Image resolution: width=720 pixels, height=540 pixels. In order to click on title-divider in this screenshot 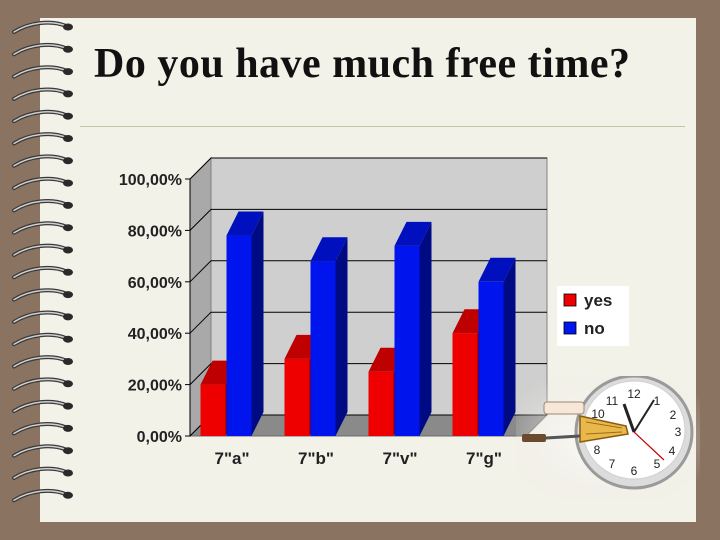, I will do `click(382, 126)`.